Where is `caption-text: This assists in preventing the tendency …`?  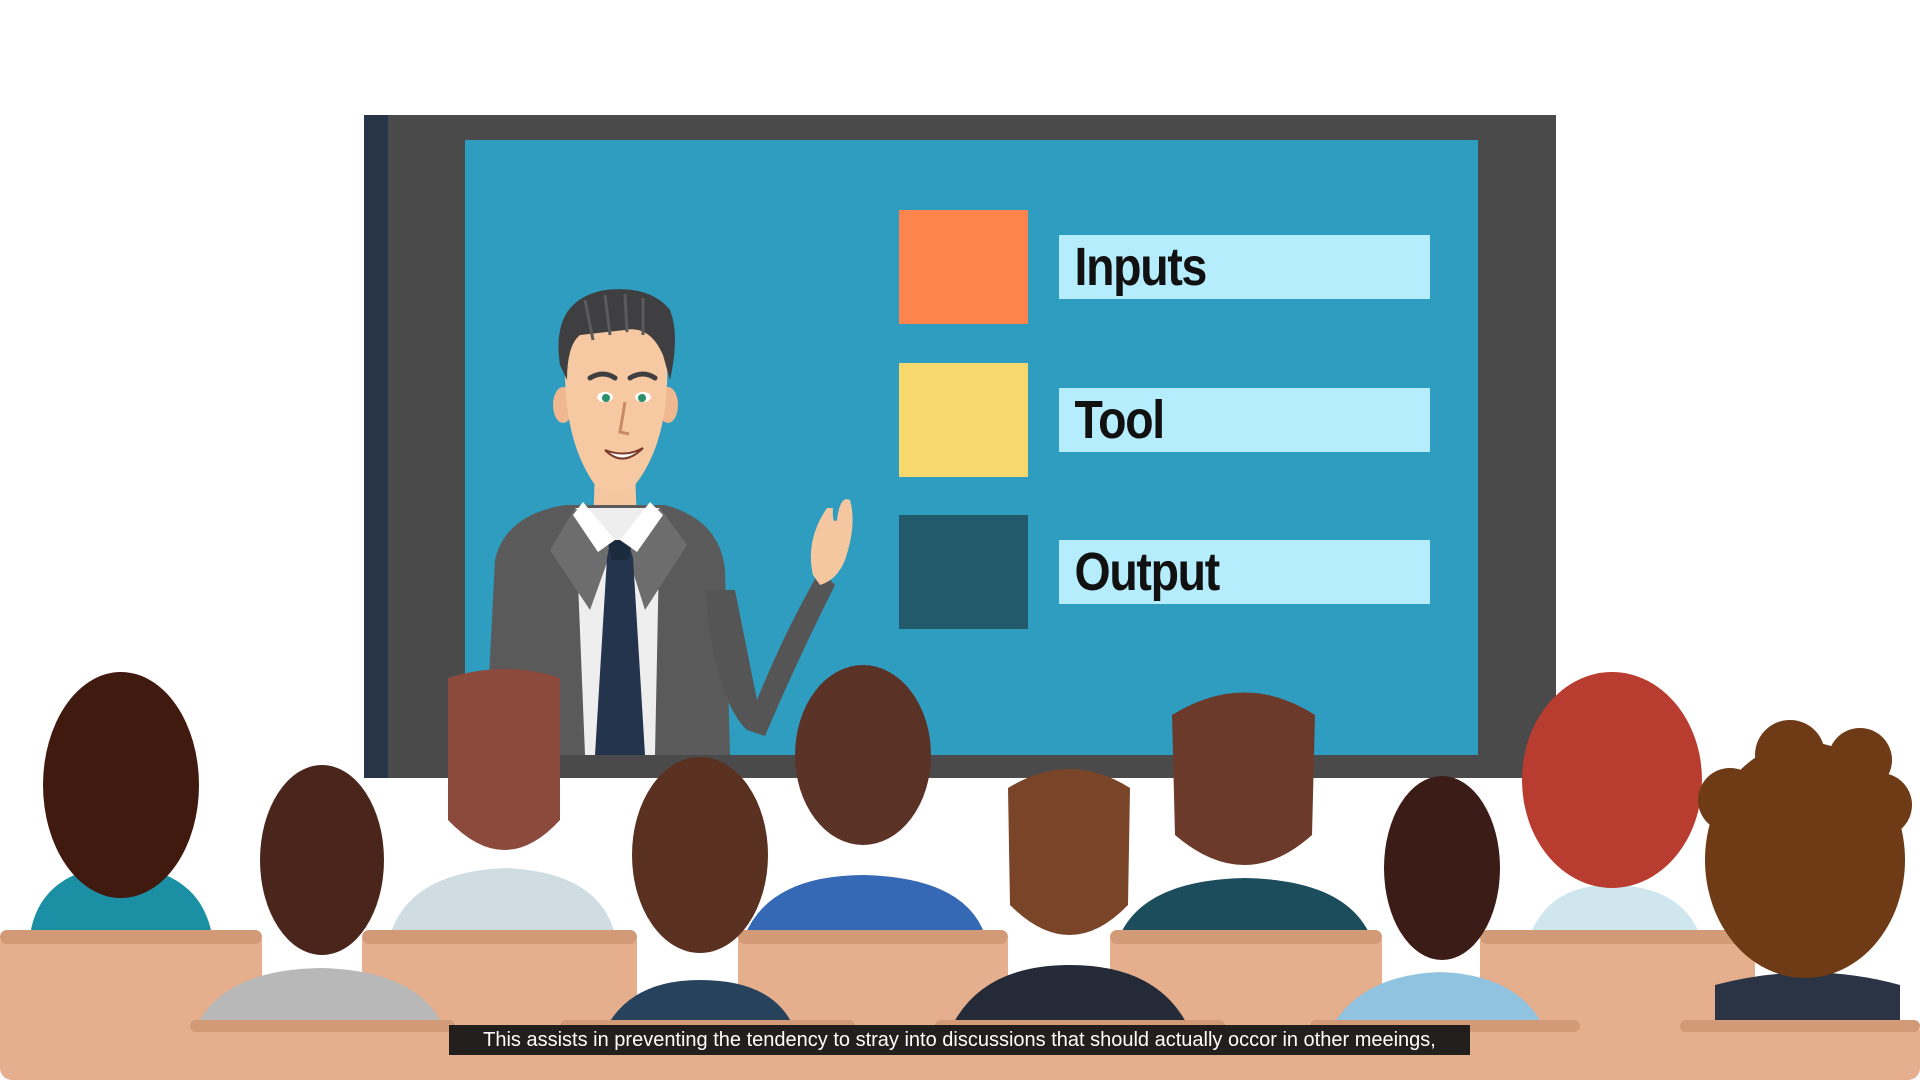 caption-text: This assists in preventing the tendency … is located at coordinates (959, 1039).